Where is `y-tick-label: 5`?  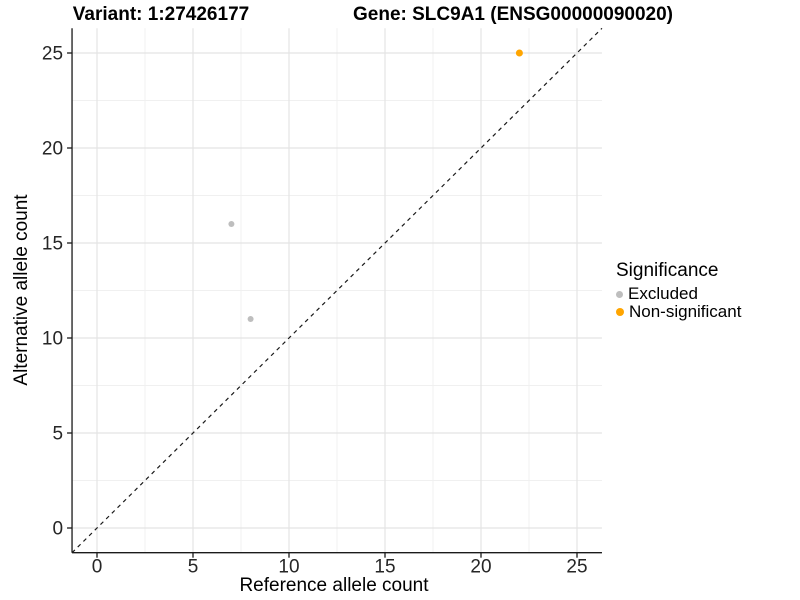
y-tick-label: 5 is located at coordinates (57, 434).